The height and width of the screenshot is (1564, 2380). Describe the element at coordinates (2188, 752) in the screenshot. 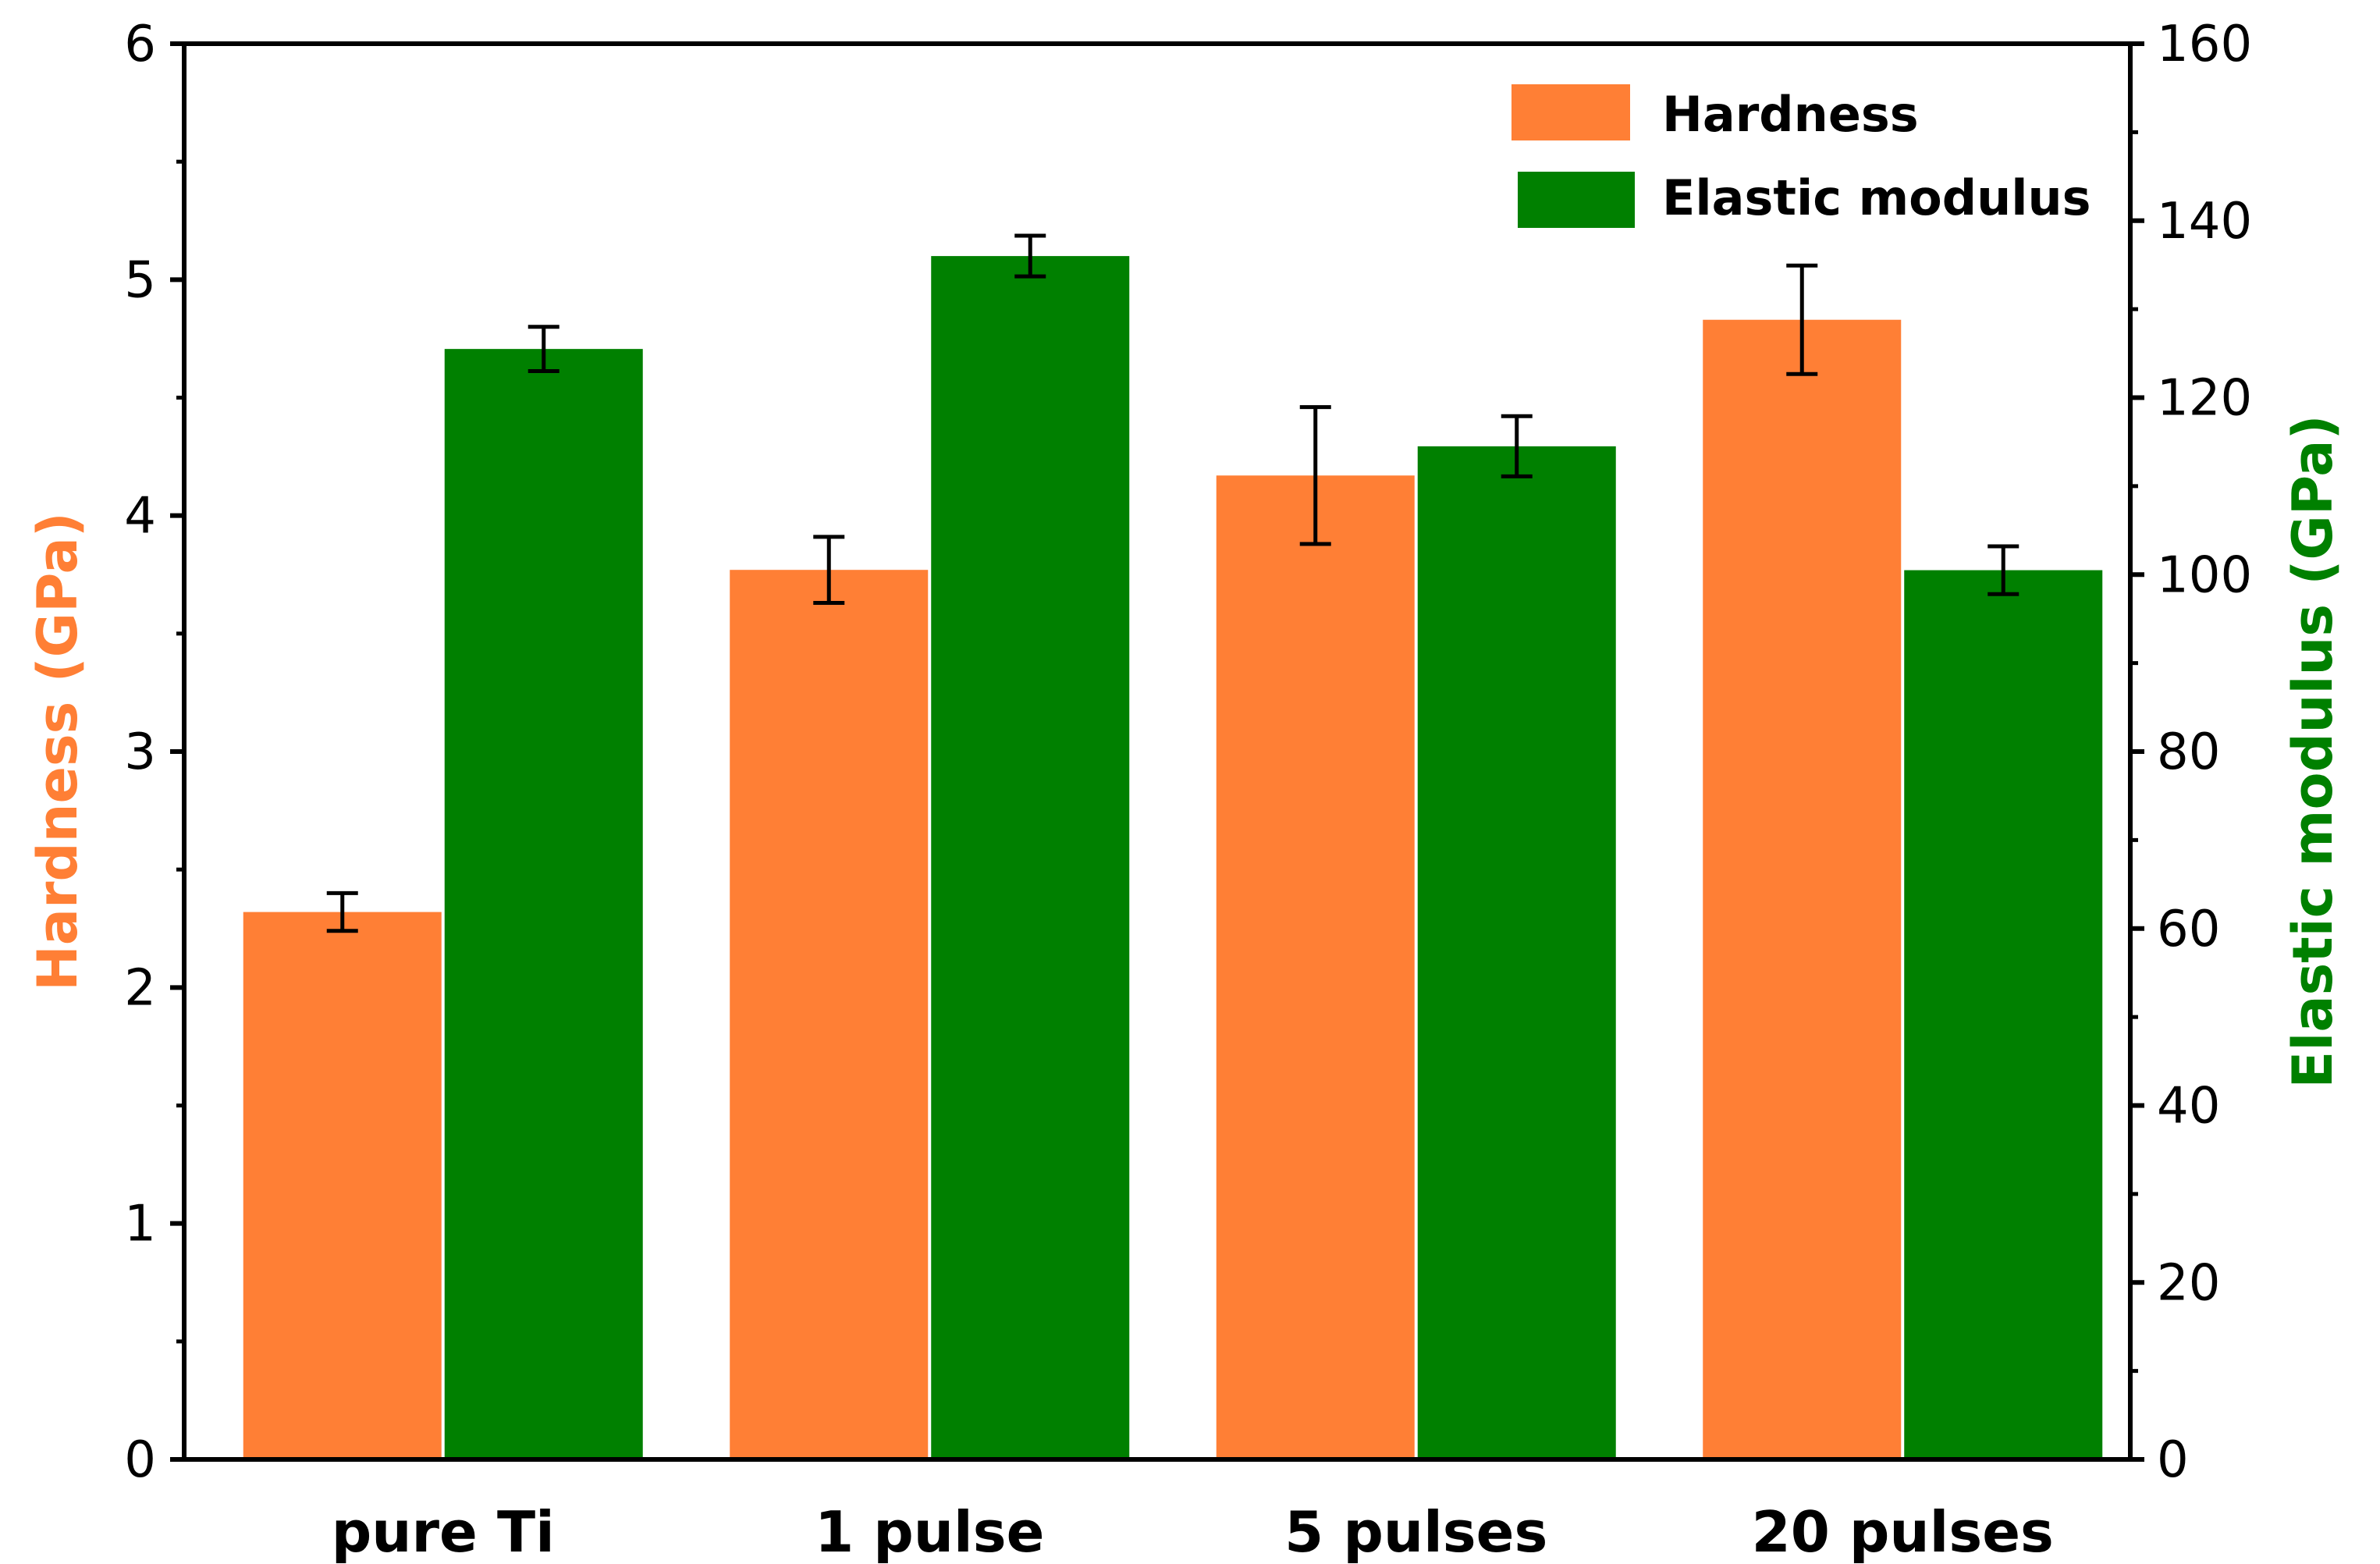

I see `y2-tick-label: 80` at that location.